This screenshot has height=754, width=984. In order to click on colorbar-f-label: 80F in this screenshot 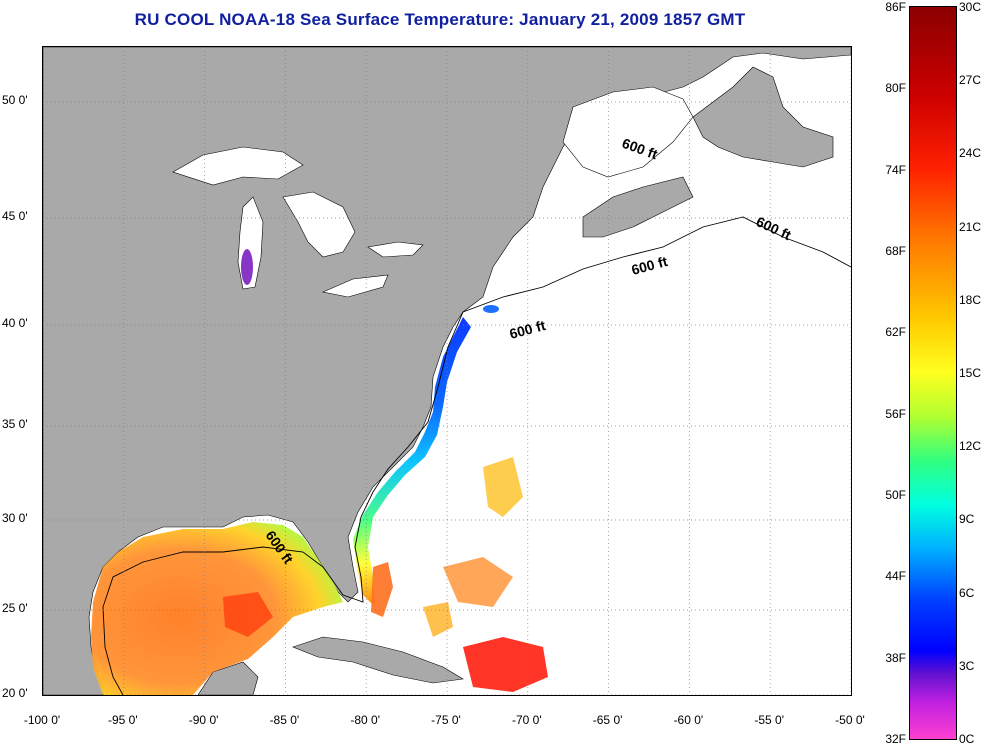, I will do `click(895, 88)`.